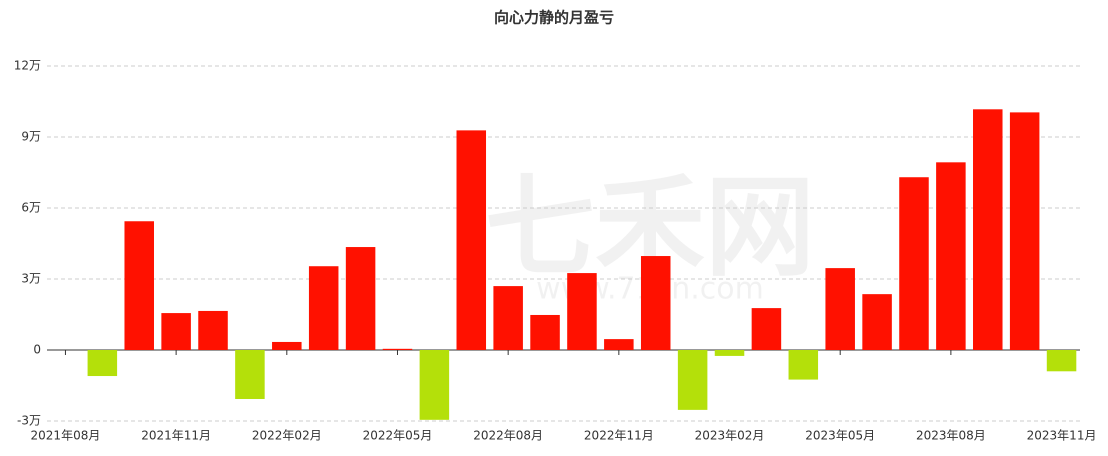 Image resolution: width=1108 pixels, height=456 pixels. Describe the element at coordinates (37, 350) in the screenshot. I see `y-tick-label: 0` at that location.